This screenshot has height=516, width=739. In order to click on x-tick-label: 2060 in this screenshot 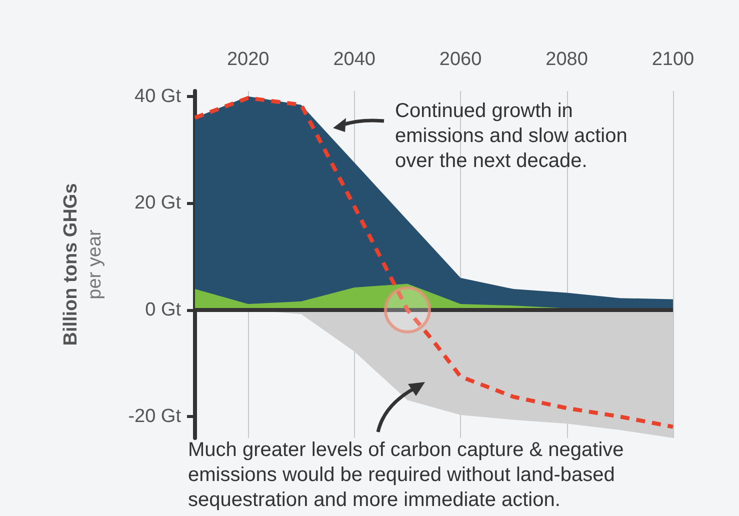, I will do `click(460, 59)`.